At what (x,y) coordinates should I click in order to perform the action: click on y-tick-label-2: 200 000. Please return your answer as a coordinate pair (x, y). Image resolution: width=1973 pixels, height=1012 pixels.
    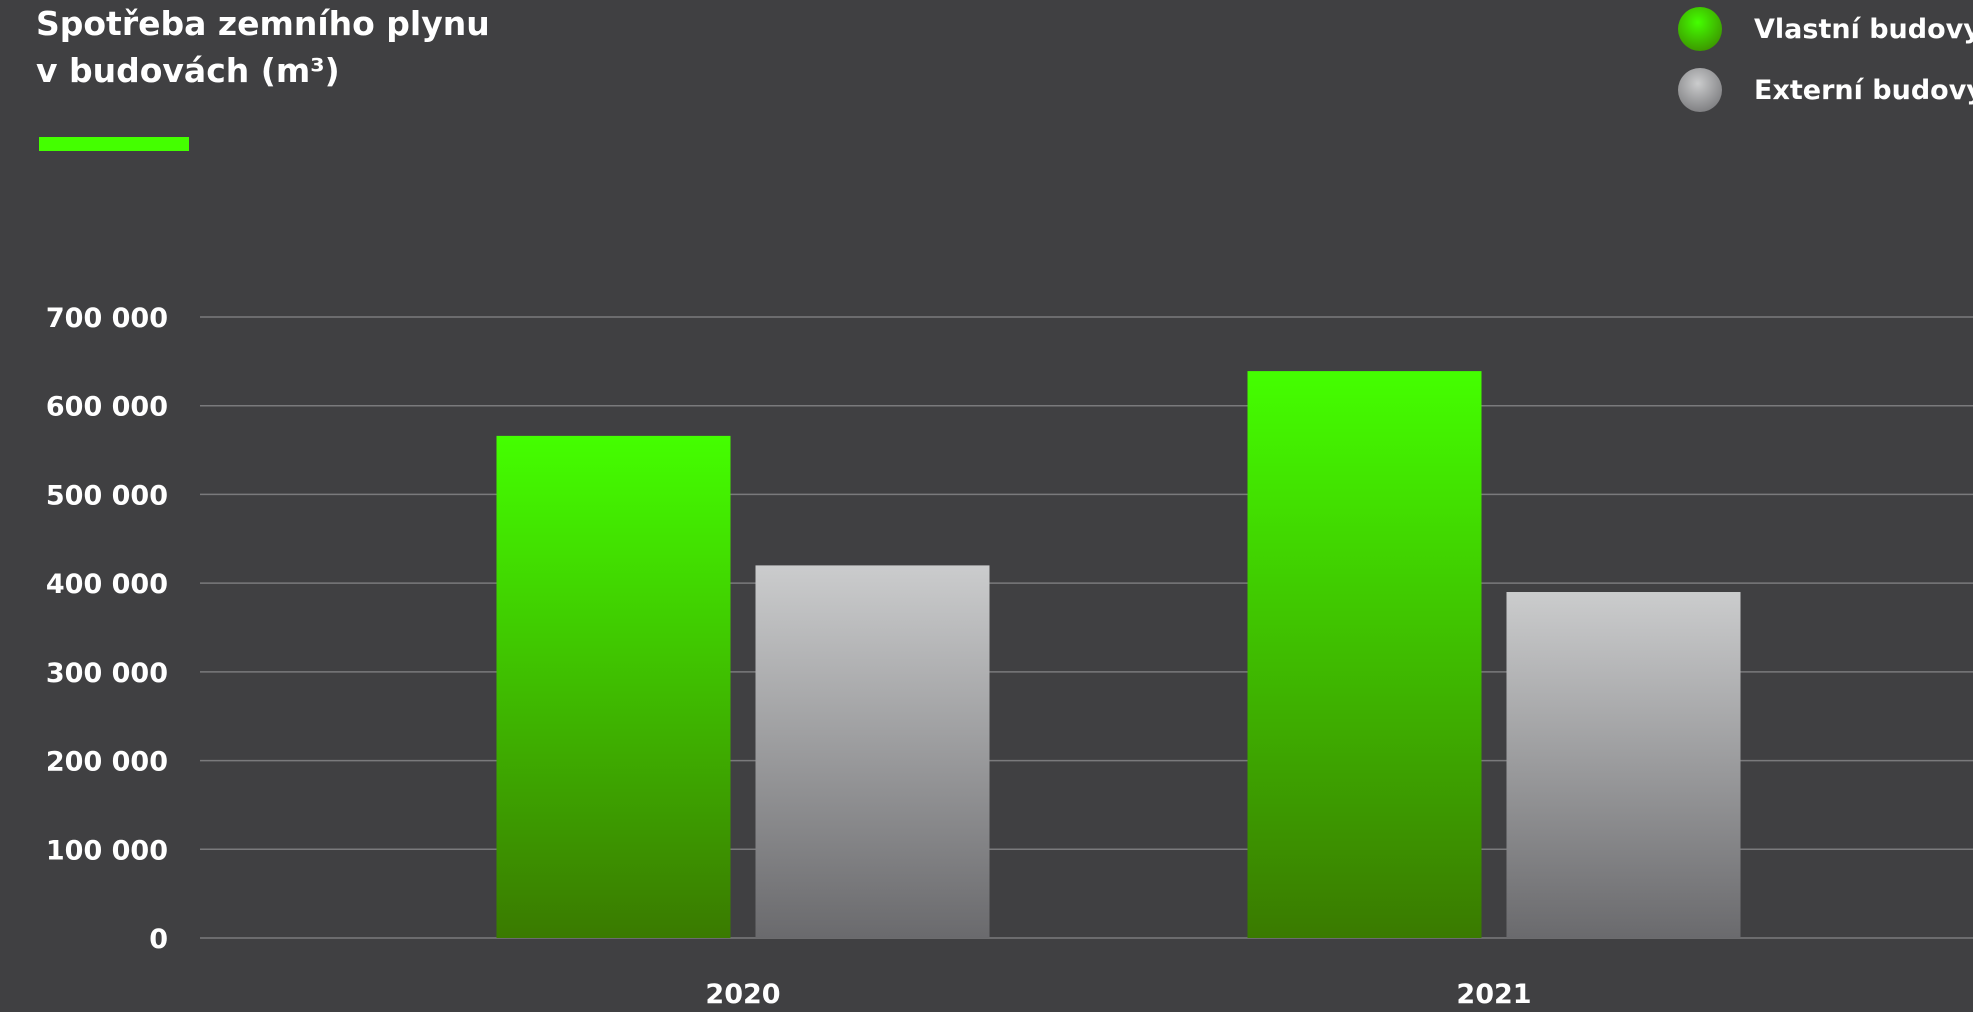
    Looking at the image, I should click on (107, 762).